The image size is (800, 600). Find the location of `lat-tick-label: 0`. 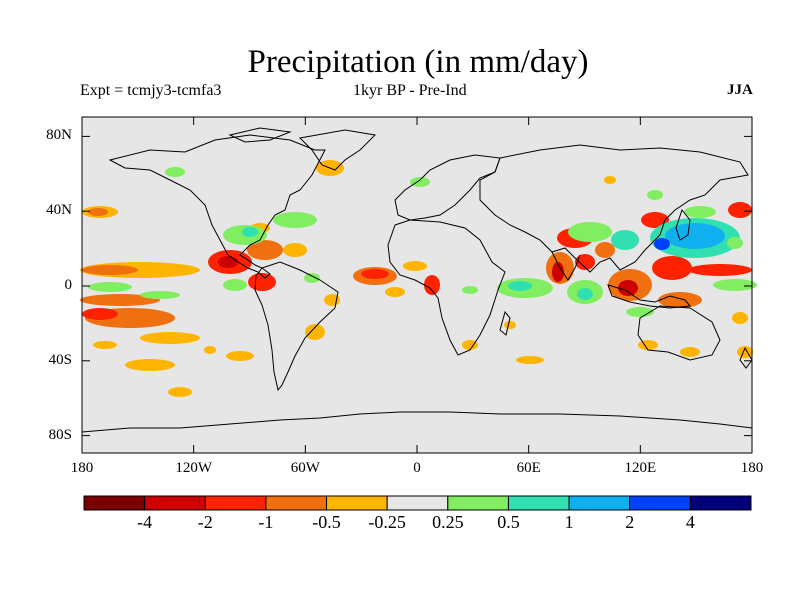

lat-tick-label: 0 is located at coordinates (68, 285).